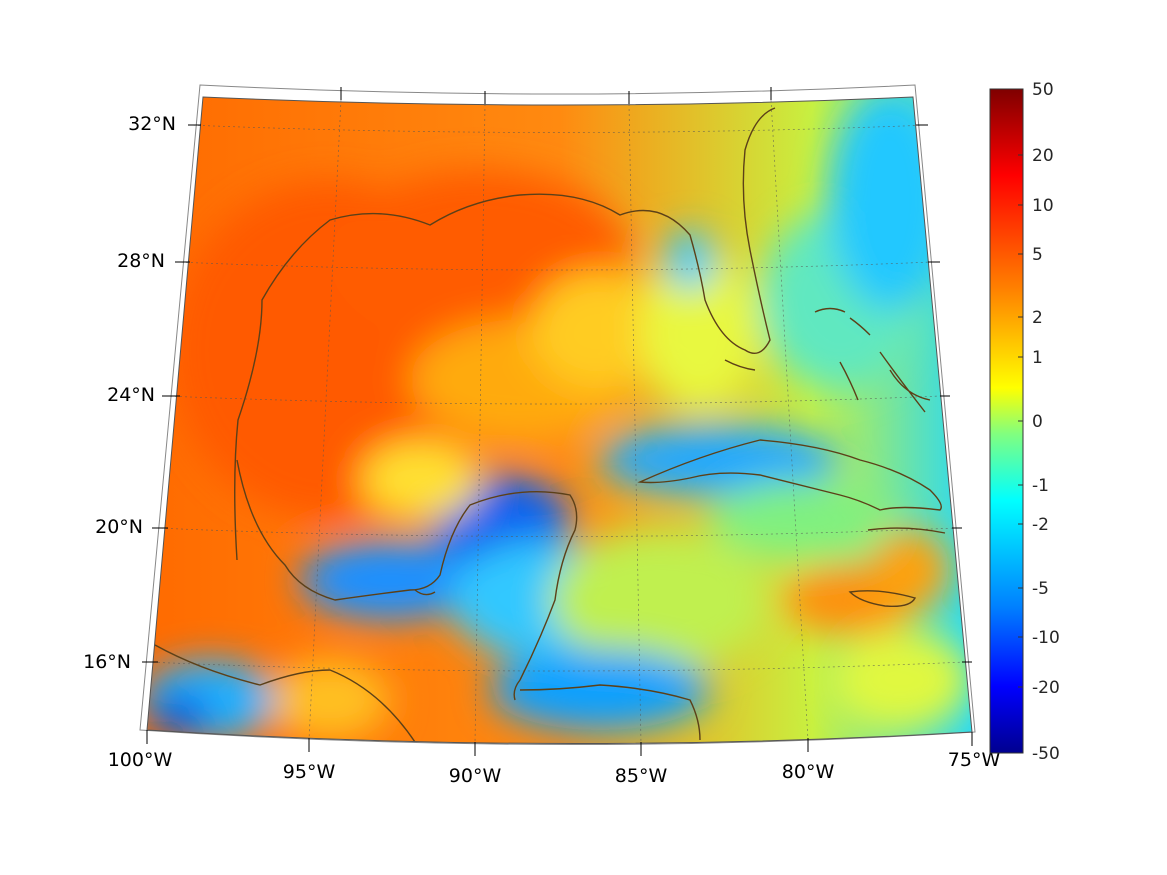  What do you see at coordinates (1037, 255) in the screenshot?
I see `colorbar-tick: 5` at bounding box center [1037, 255].